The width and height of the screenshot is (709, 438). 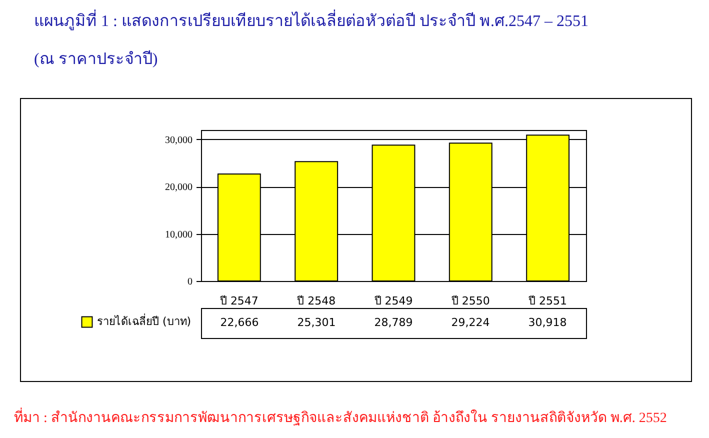 What do you see at coordinates (190, 282) in the screenshot?
I see `y-tick-label: 0` at bounding box center [190, 282].